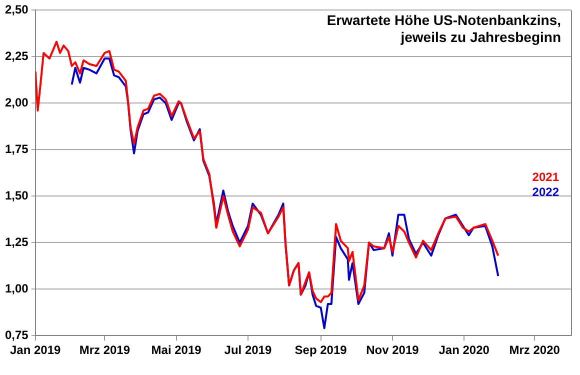  What do you see at coordinates (104, 350) in the screenshot?
I see `x-tick-label: Mrz 2019` at bounding box center [104, 350].